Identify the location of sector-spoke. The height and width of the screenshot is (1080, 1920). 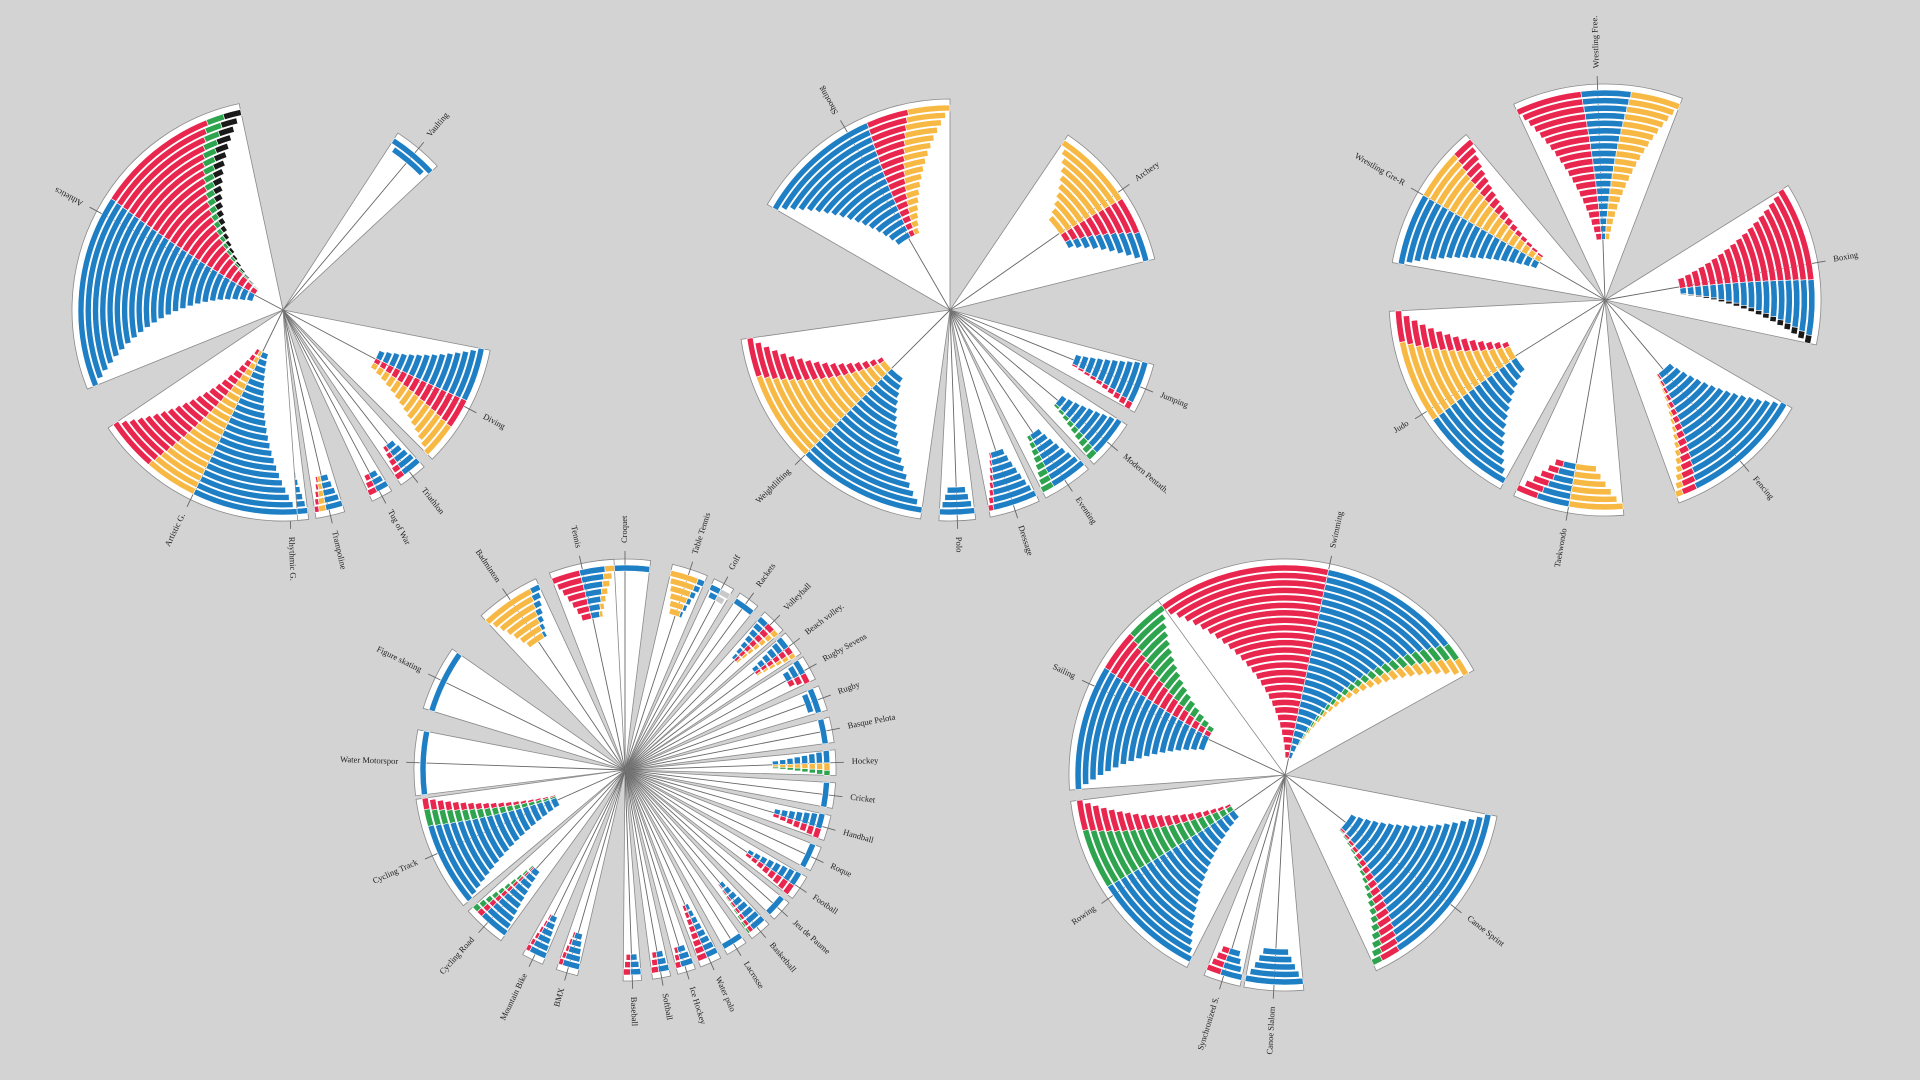
(720, 717).